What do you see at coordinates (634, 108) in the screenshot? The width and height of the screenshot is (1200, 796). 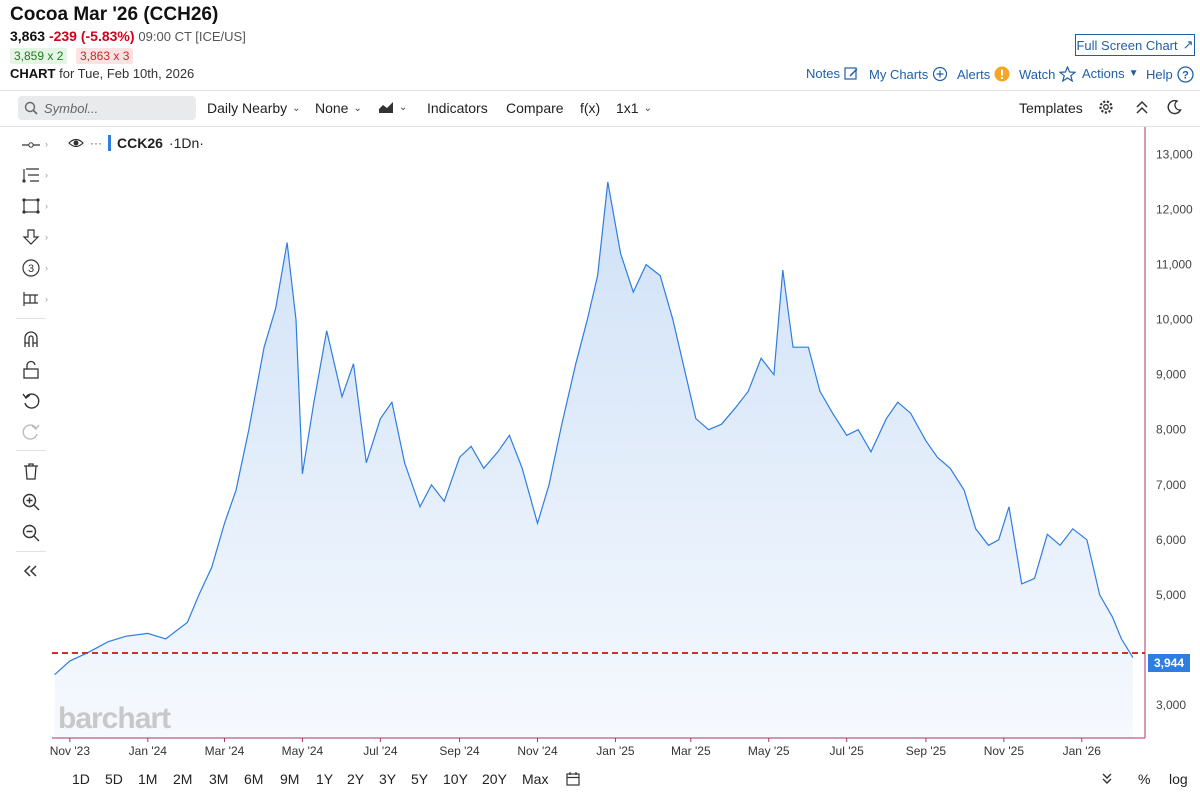 I see `layout-dropdown: 1x1 ⌄` at bounding box center [634, 108].